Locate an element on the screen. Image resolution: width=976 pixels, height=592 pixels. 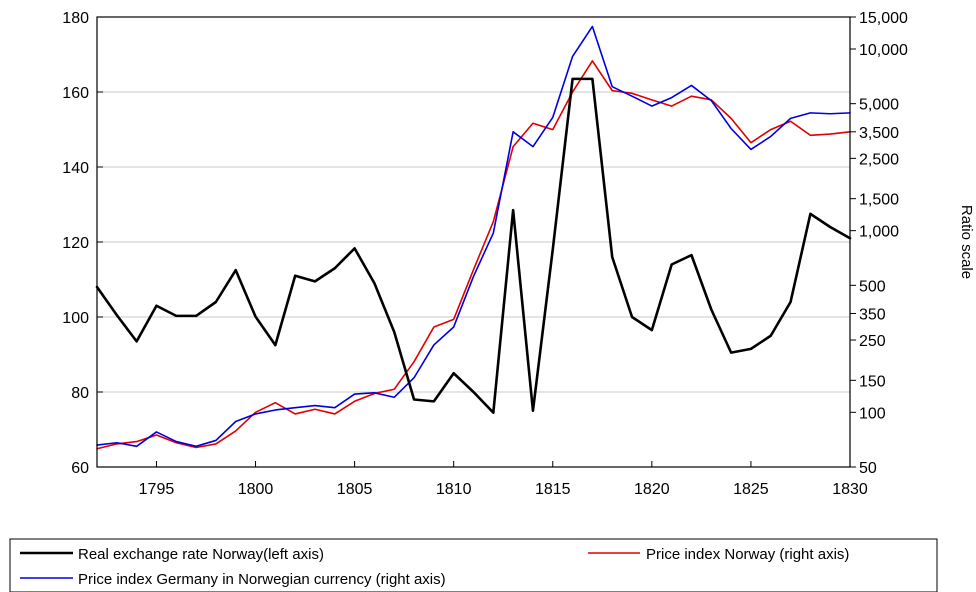
right-tick-label-10000: 10,000 is located at coordinates (883, 50).